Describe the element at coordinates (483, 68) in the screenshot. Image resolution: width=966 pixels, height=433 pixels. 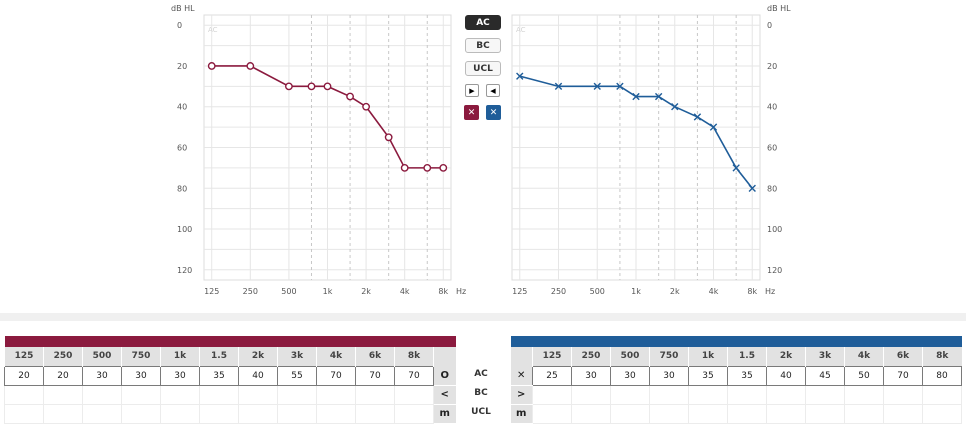
I see `ucl-button: UCL` at that location.